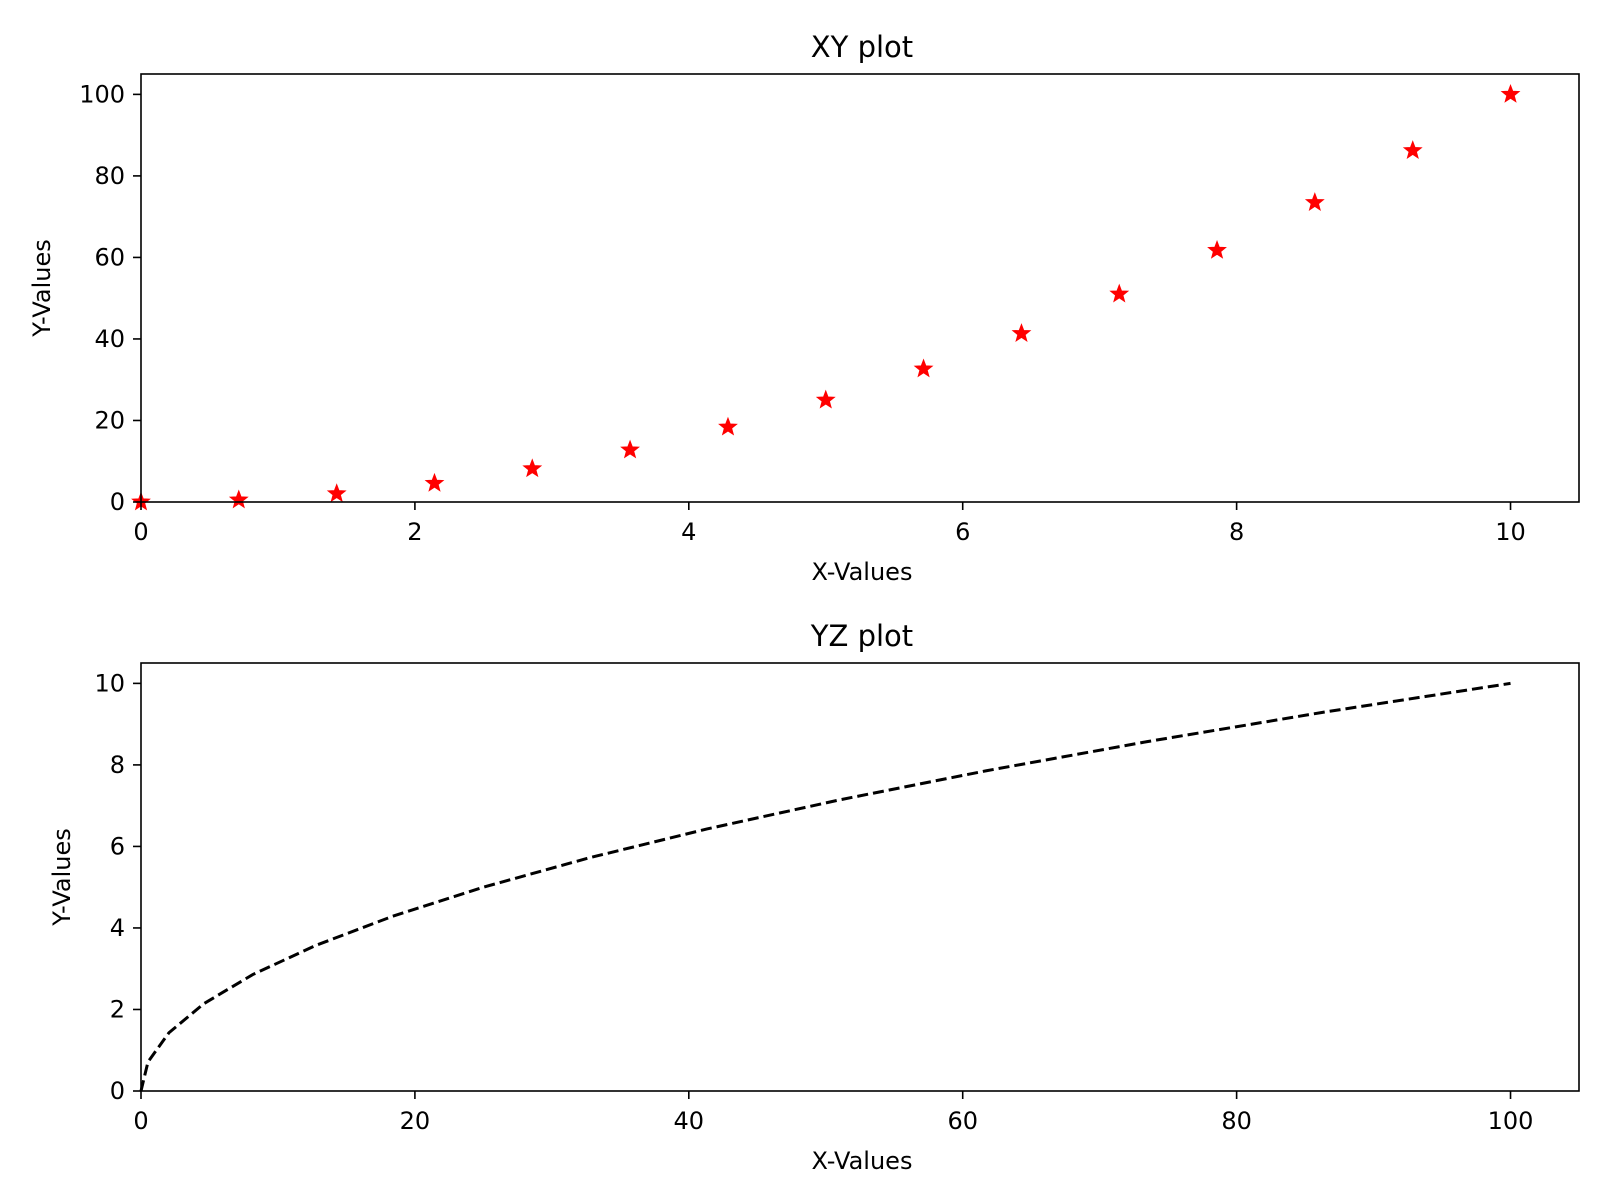  What do you see at coordinates (862, 572) in the screenshot?
I see `xy-plot-x-axis-label: X-Values` at bounding box center [862, 572].